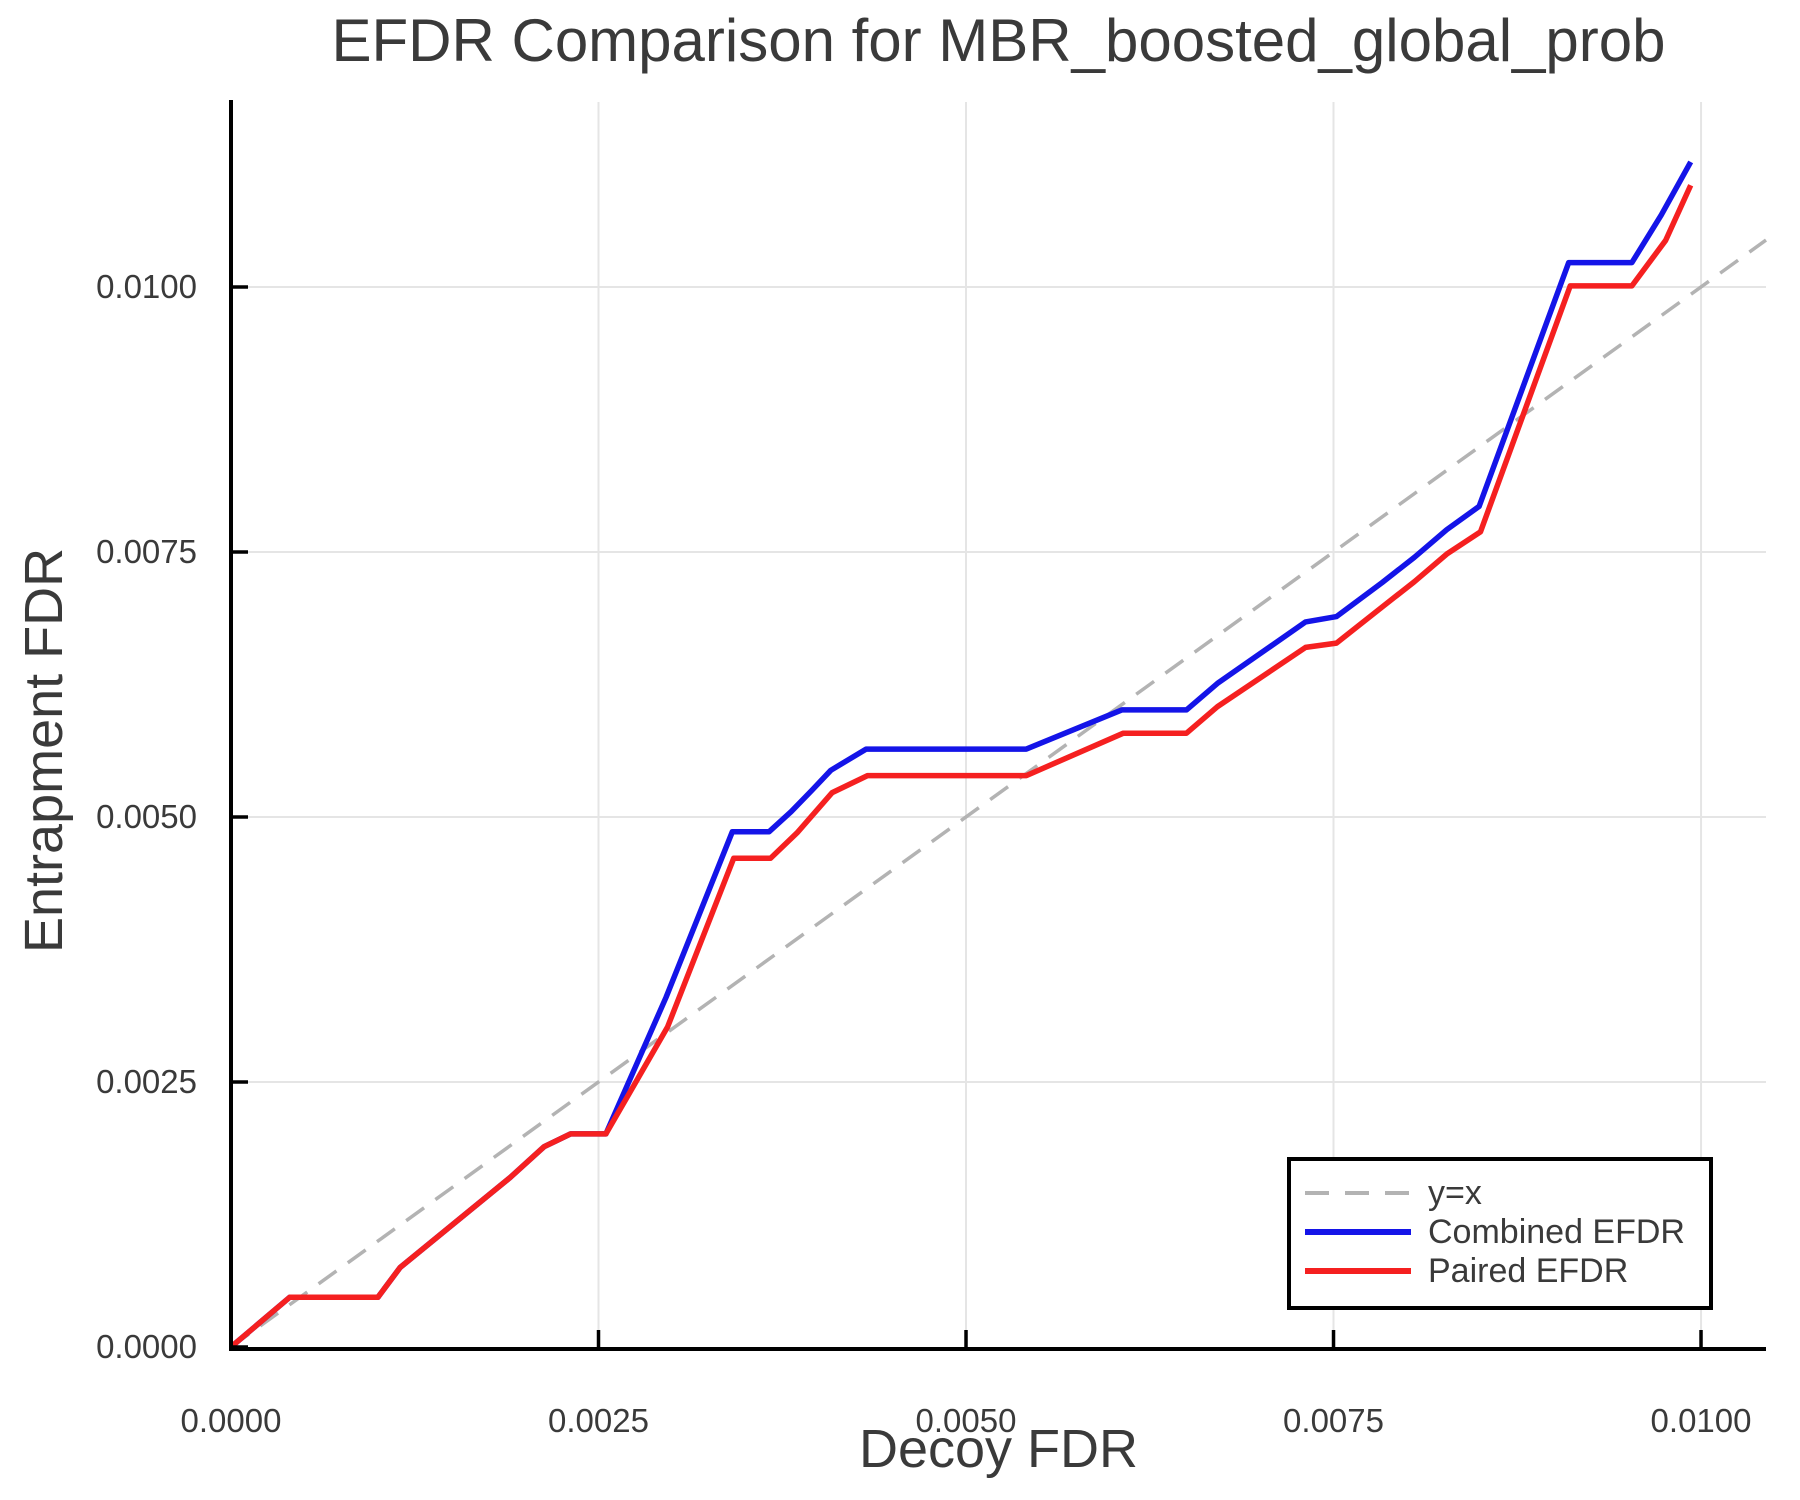 The width and height of the screenshot is (1800, 1500). I want to click on combined-efdr-line-sample-icon, so click(1358, 1231).